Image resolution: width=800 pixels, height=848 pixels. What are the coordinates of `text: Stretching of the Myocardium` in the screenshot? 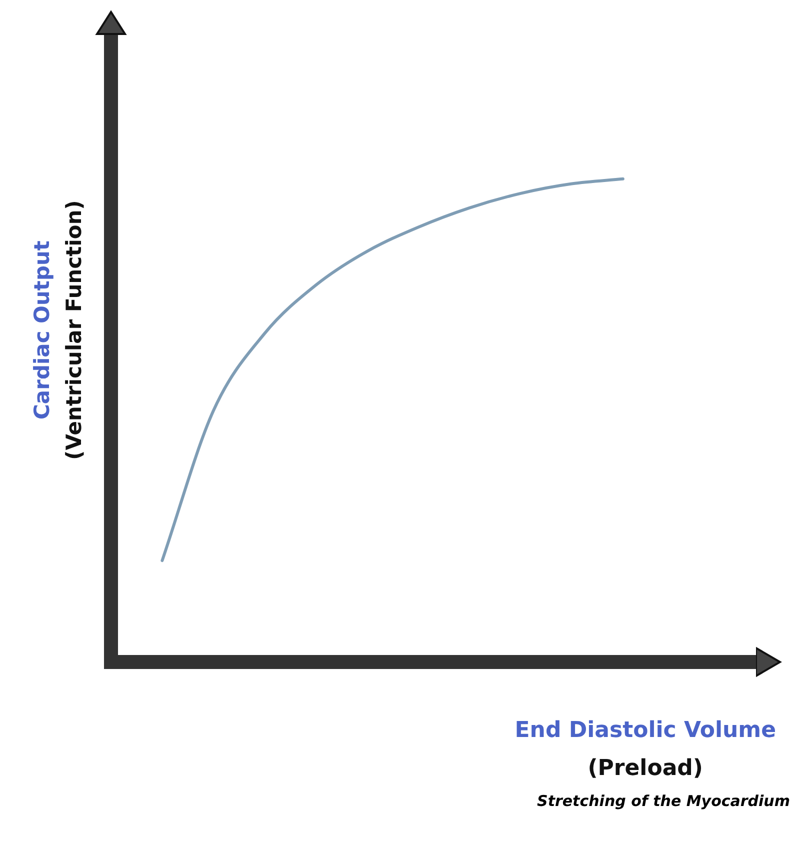 It's located at (663, 801).